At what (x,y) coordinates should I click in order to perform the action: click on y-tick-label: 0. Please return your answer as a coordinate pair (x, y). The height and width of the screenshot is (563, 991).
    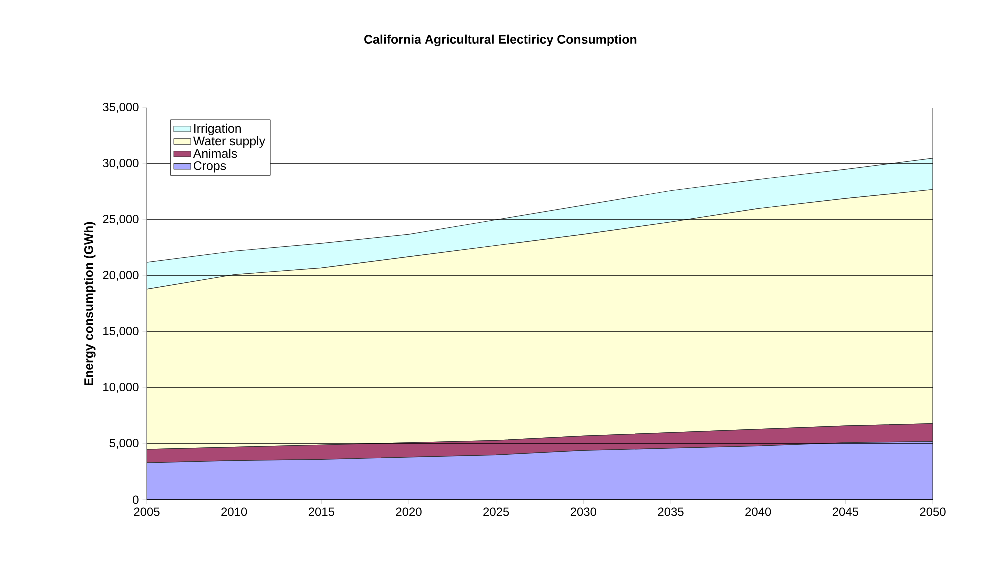
    Looking at the image, I should click on (136, 500).